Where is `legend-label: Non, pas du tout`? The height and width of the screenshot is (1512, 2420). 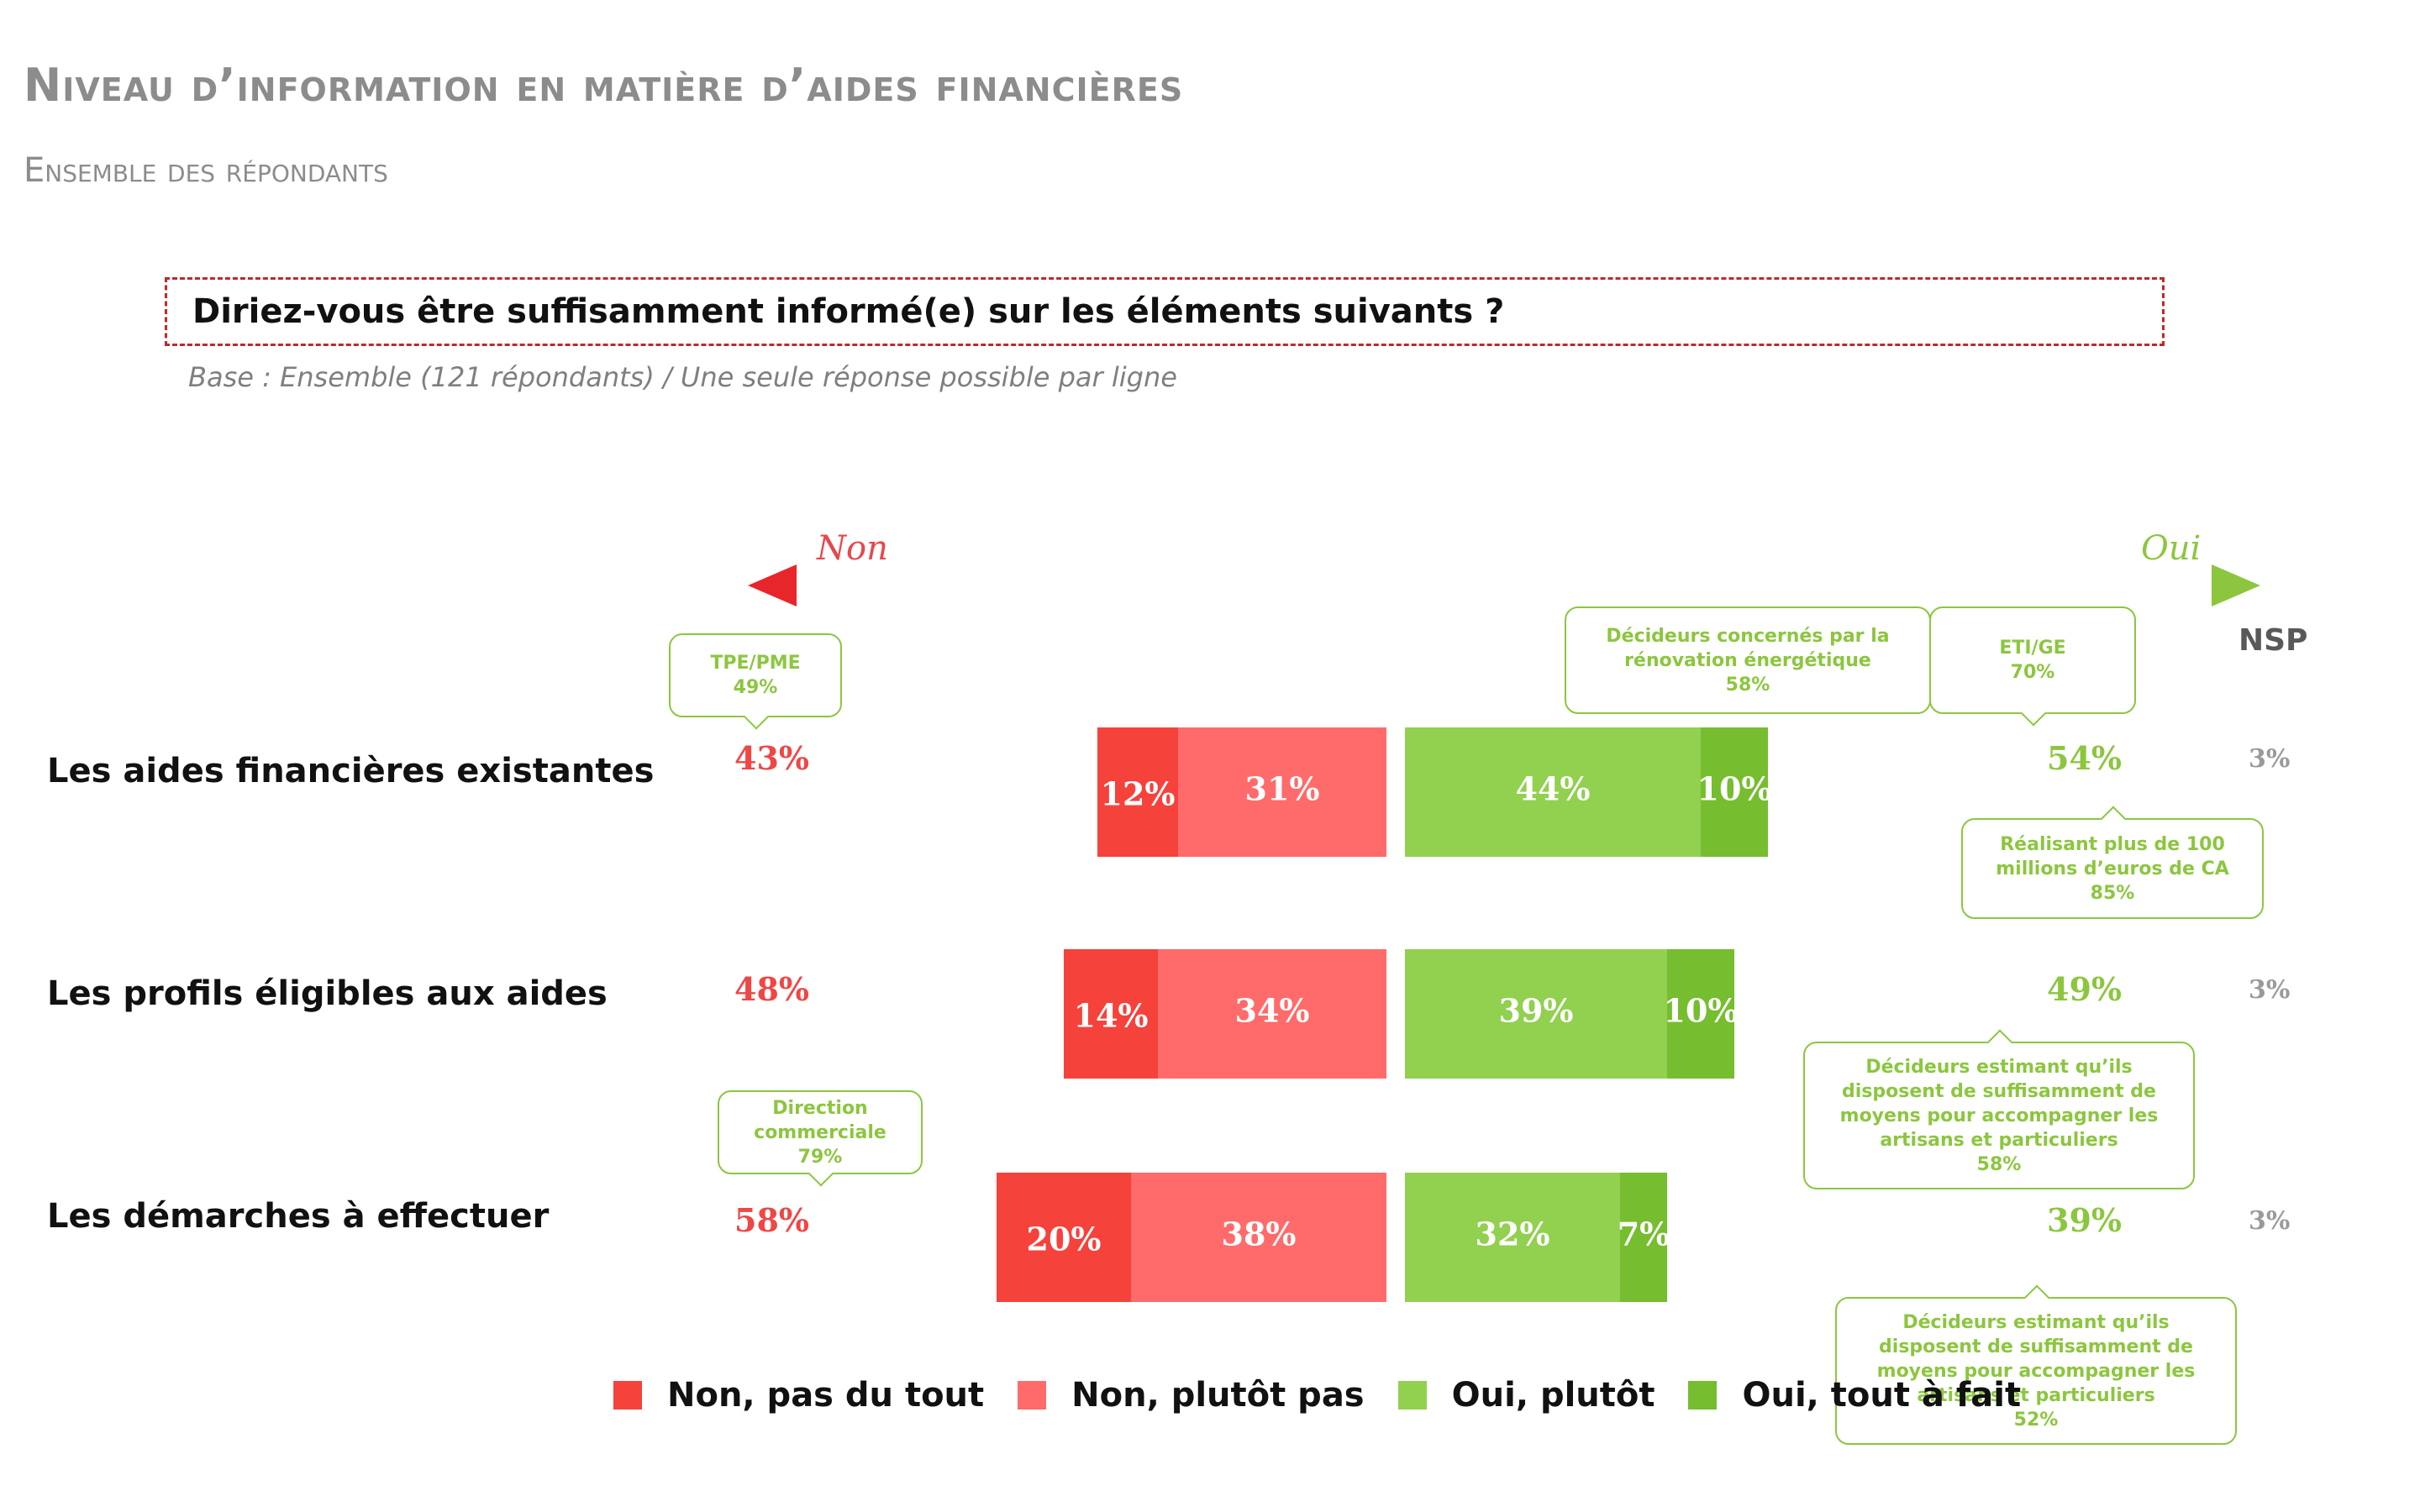
legend-label: Non, pas du tout is located at coordinates (826, 1395).